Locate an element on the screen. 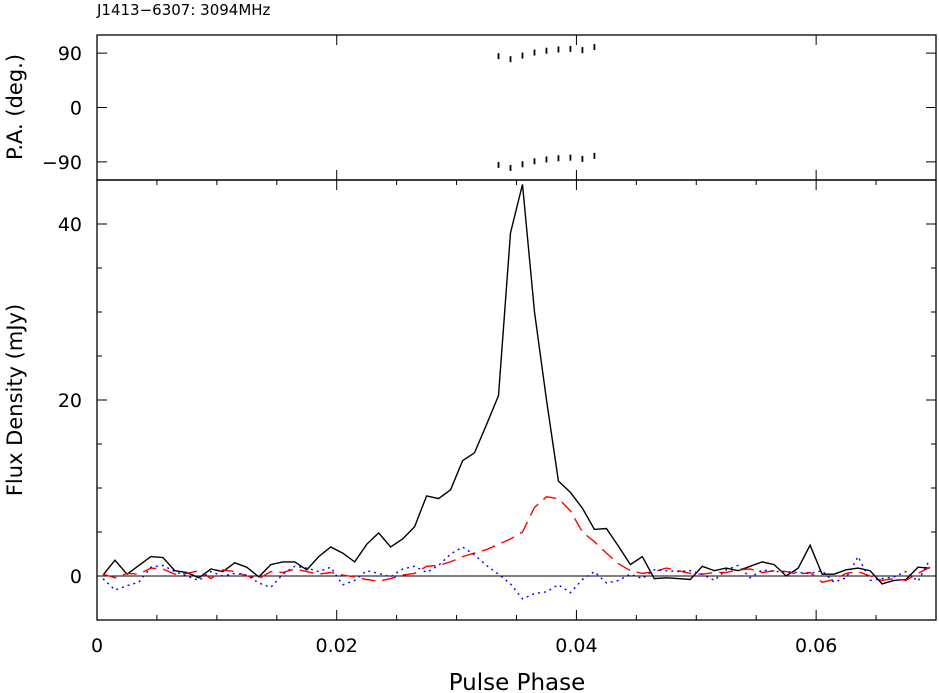 Image resolution: width=939 pixels, height=693 pixels. pa-y-tick-label: −90 is located at coordinates (62, 163).